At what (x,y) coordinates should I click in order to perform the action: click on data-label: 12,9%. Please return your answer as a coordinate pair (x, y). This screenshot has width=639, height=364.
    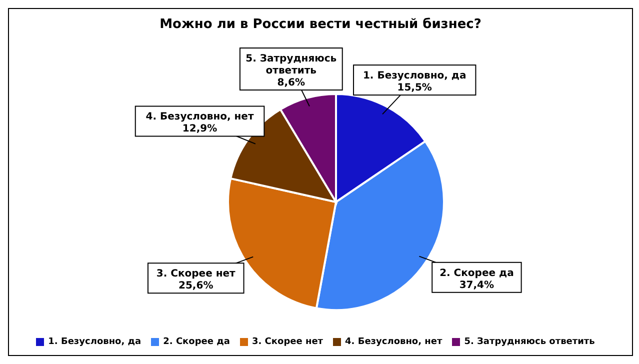
    Looking at the image, I should click on (200, 129).